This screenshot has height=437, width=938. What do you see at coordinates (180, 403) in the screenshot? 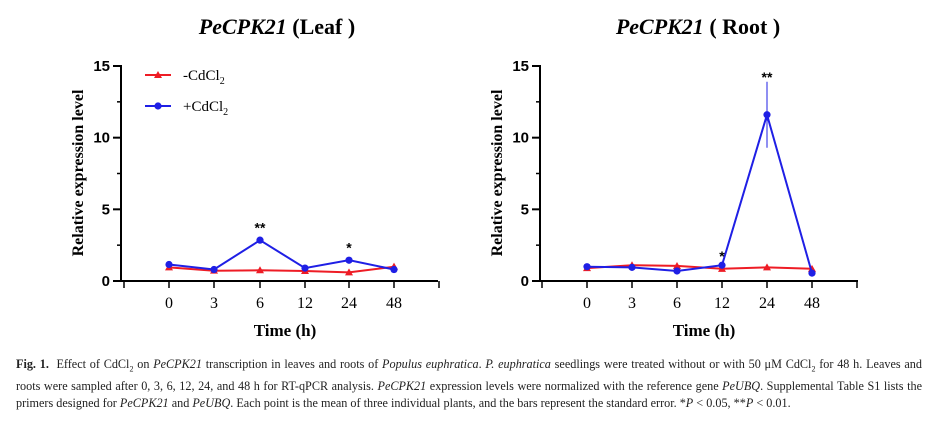
I see `caption-text: and` at bounding box center [180, 403].